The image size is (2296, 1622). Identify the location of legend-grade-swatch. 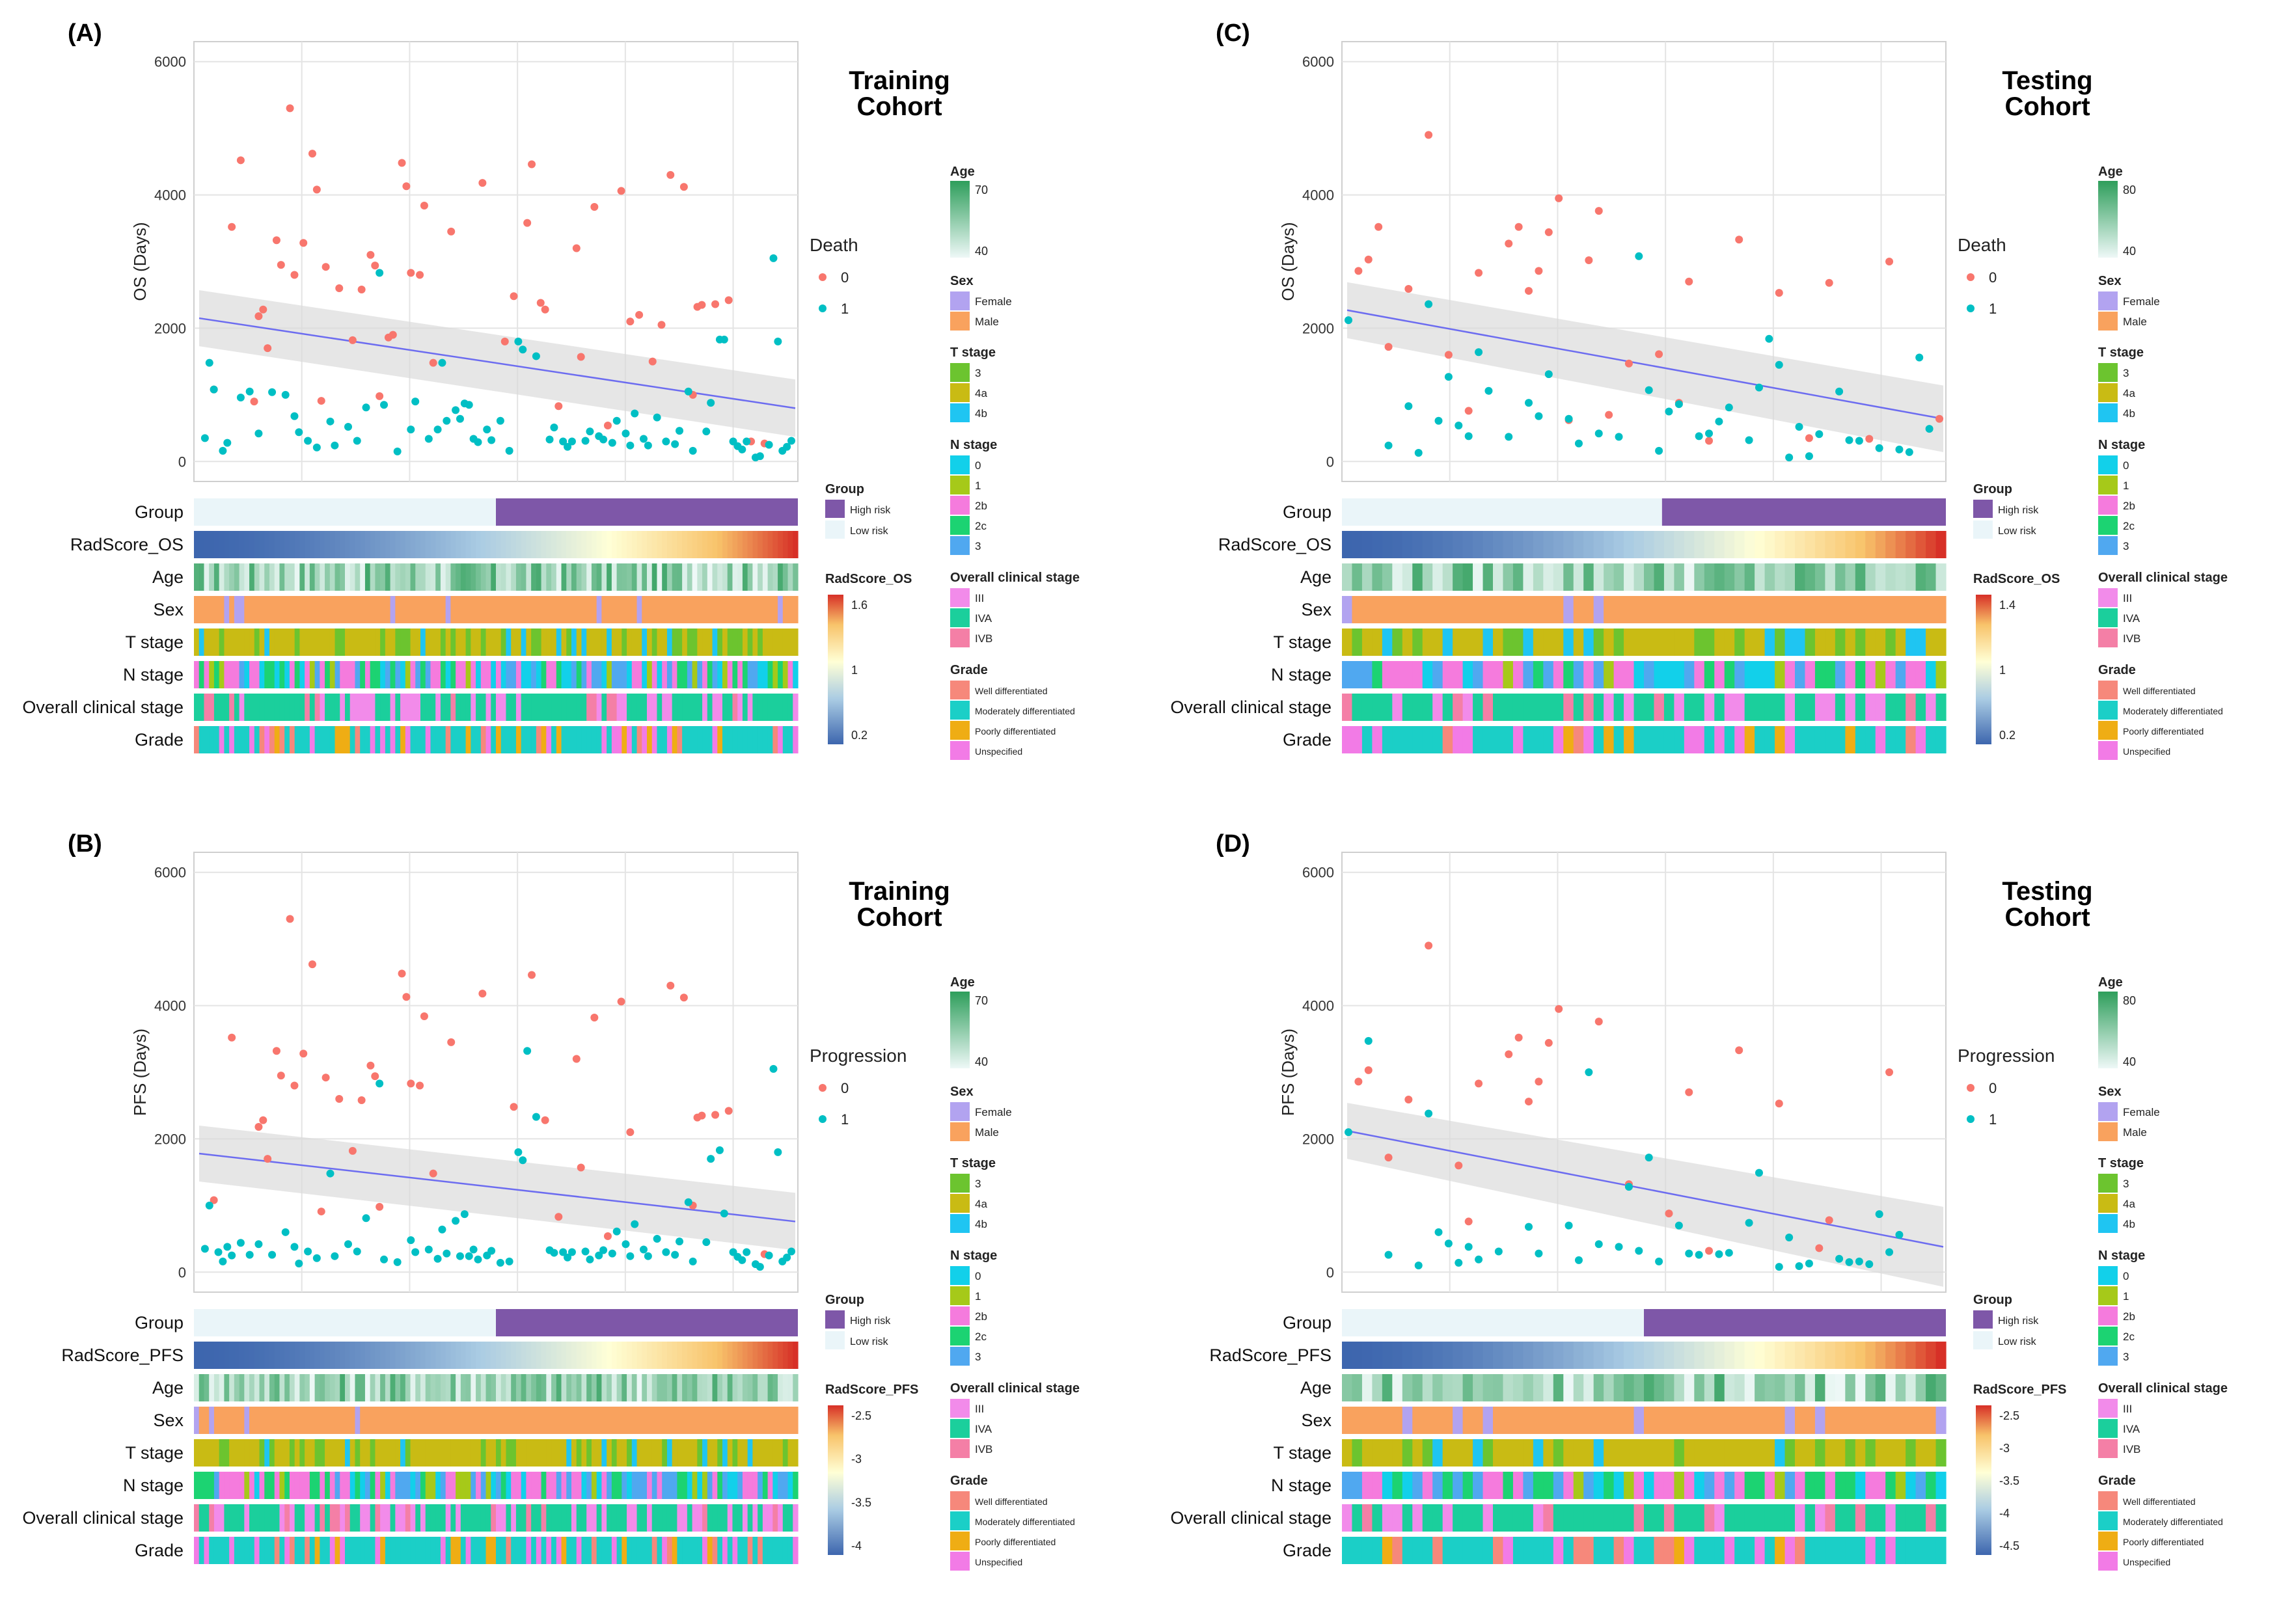
(2108, 1500).